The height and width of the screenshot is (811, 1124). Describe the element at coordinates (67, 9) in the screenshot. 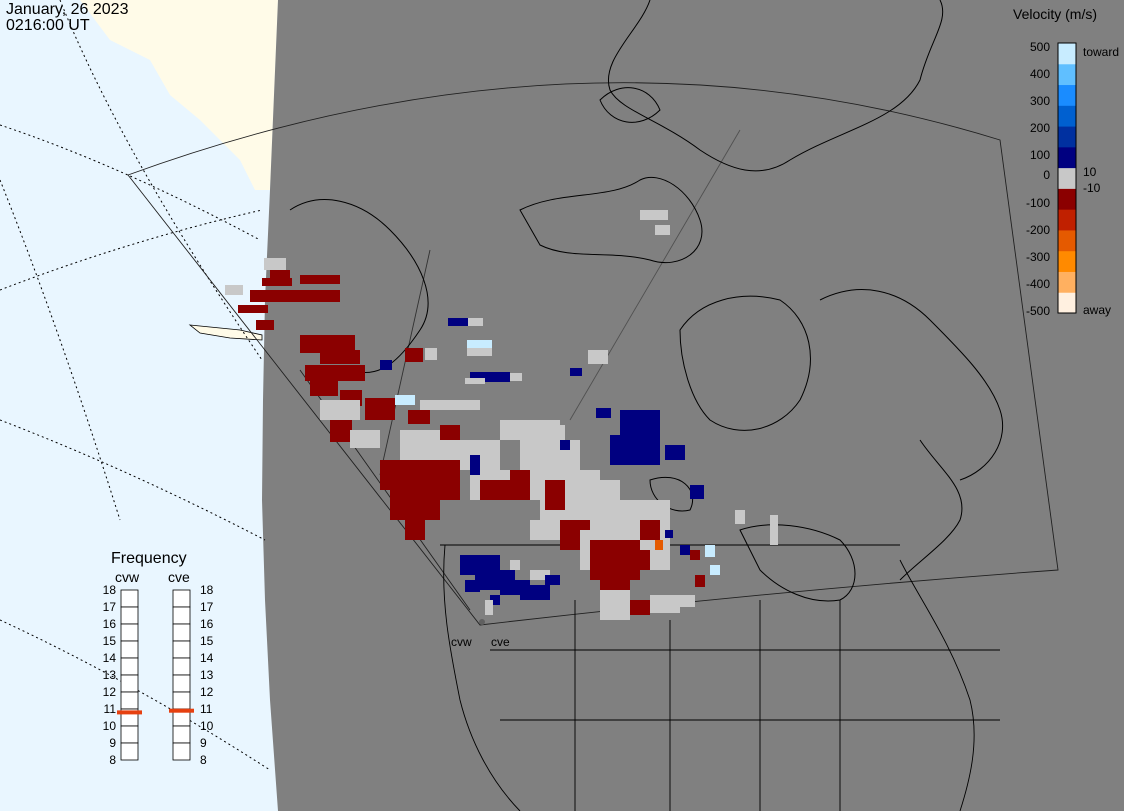

I see `date-label: January, 26 2023` at that location.